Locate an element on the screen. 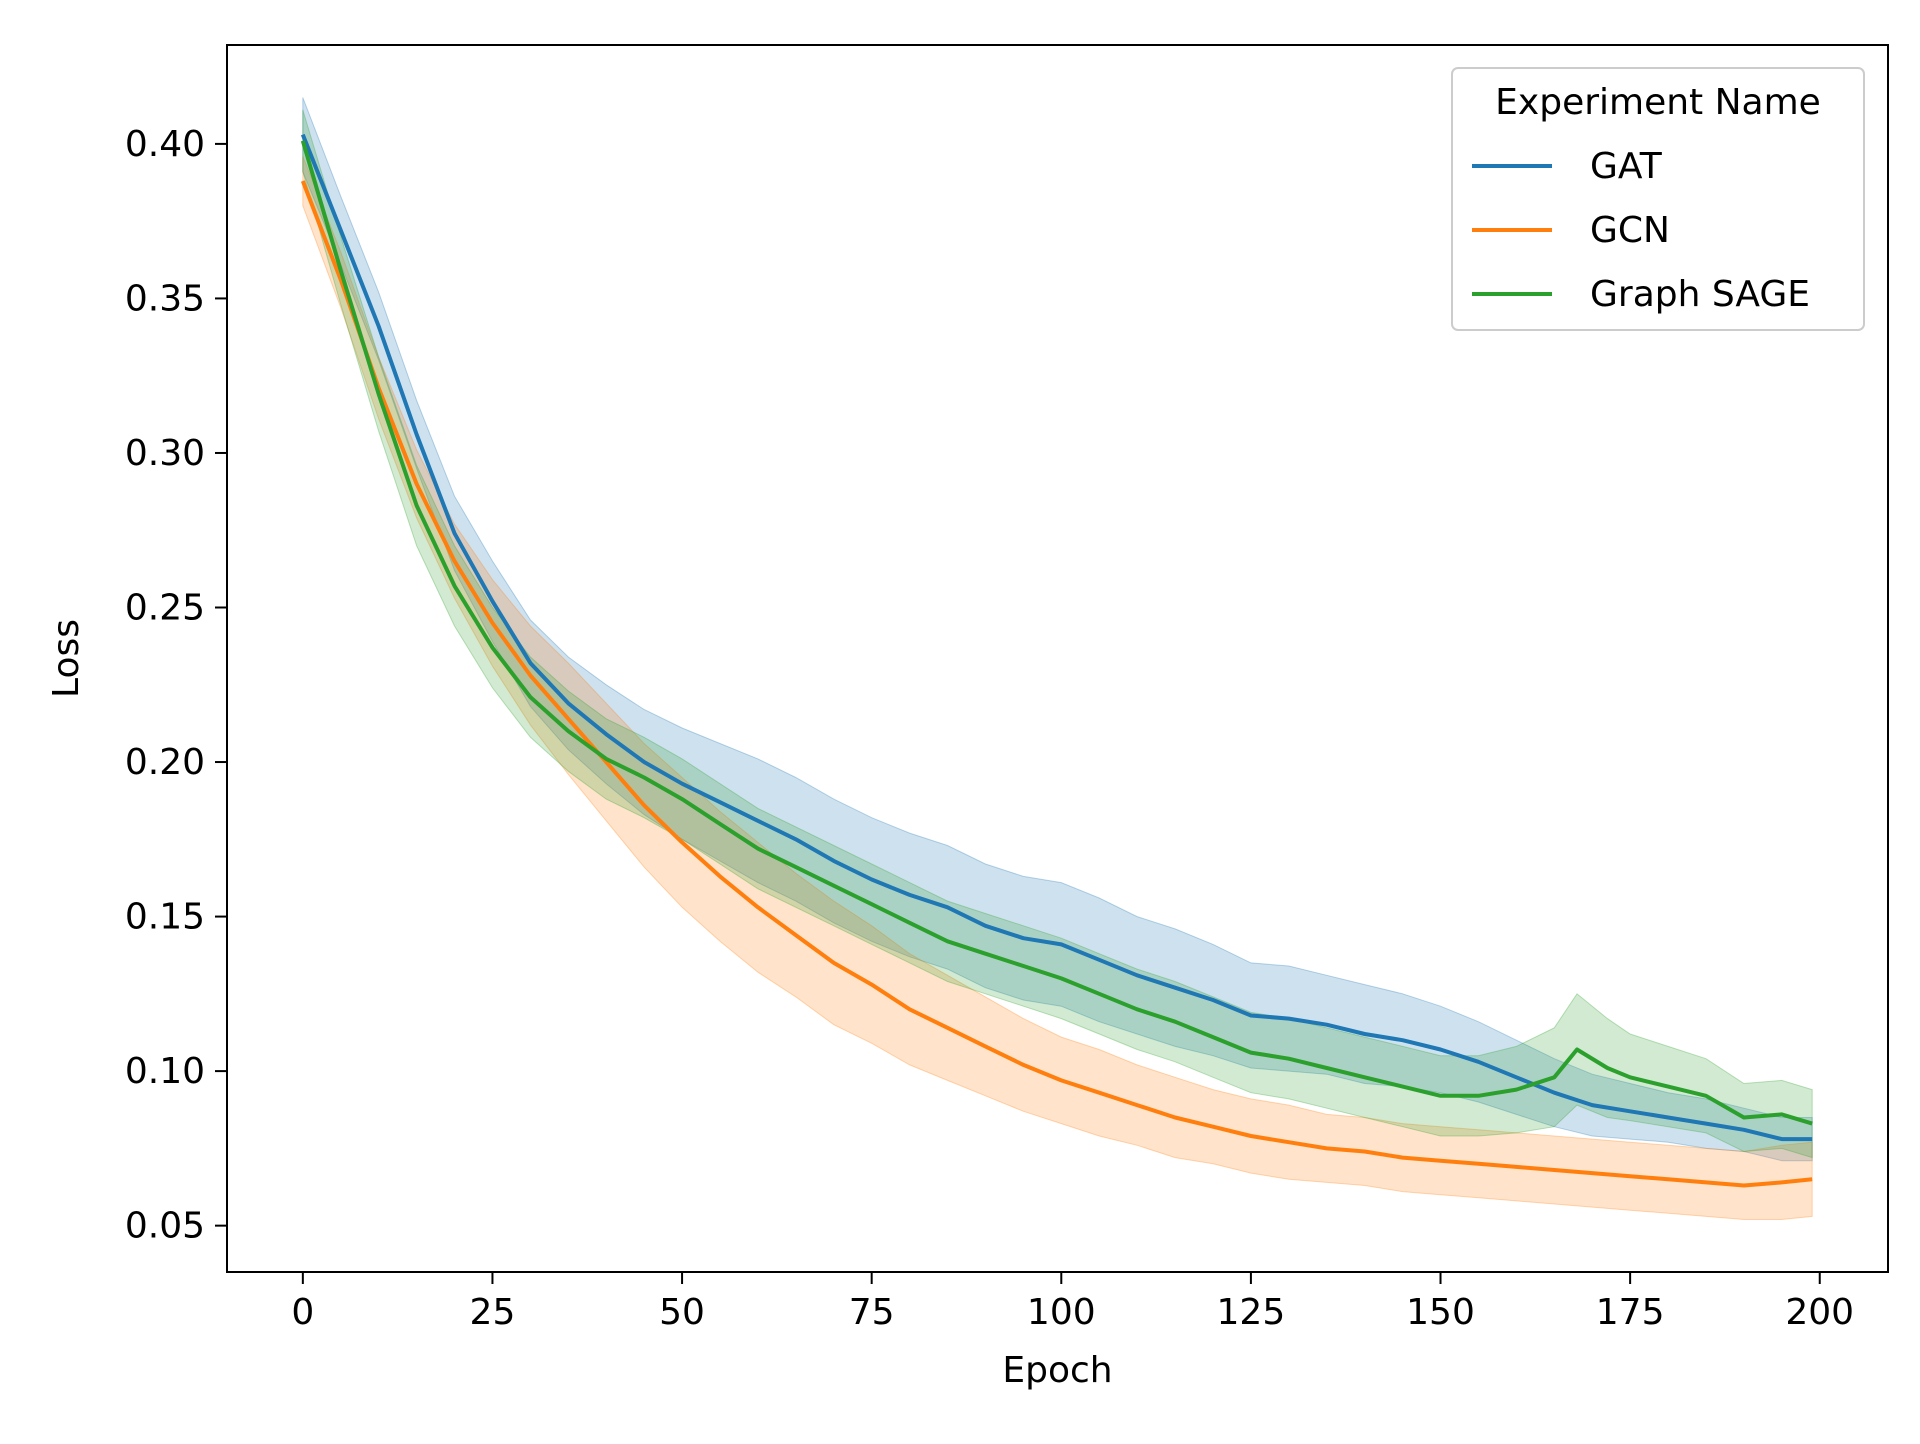  y-axis: 0.05 0.10 0.15 0.20 0.25 0.30 0.35 0.40 is located at coordinates (176, 685).